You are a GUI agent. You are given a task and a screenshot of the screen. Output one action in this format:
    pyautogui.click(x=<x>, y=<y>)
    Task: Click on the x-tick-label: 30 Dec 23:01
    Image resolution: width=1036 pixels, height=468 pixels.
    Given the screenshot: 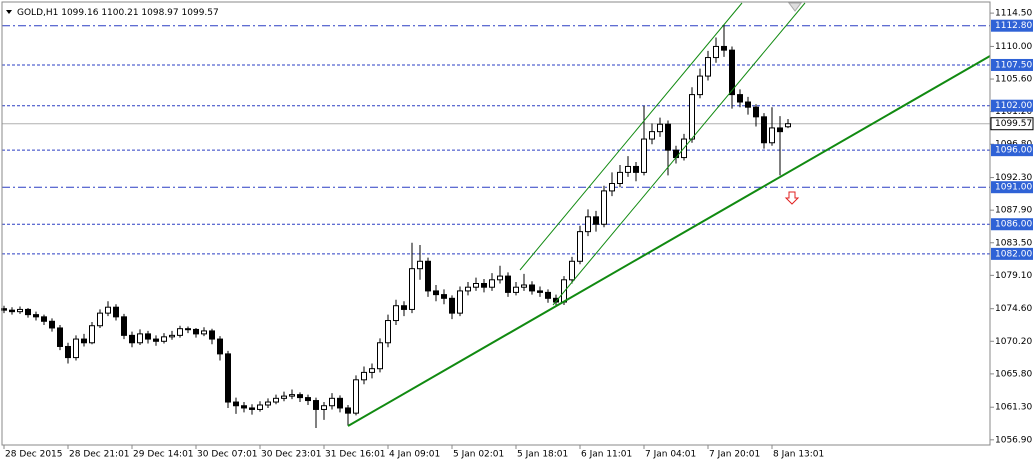 What is the action you would take?
    pyautogui.click(x=291, y=455)
    